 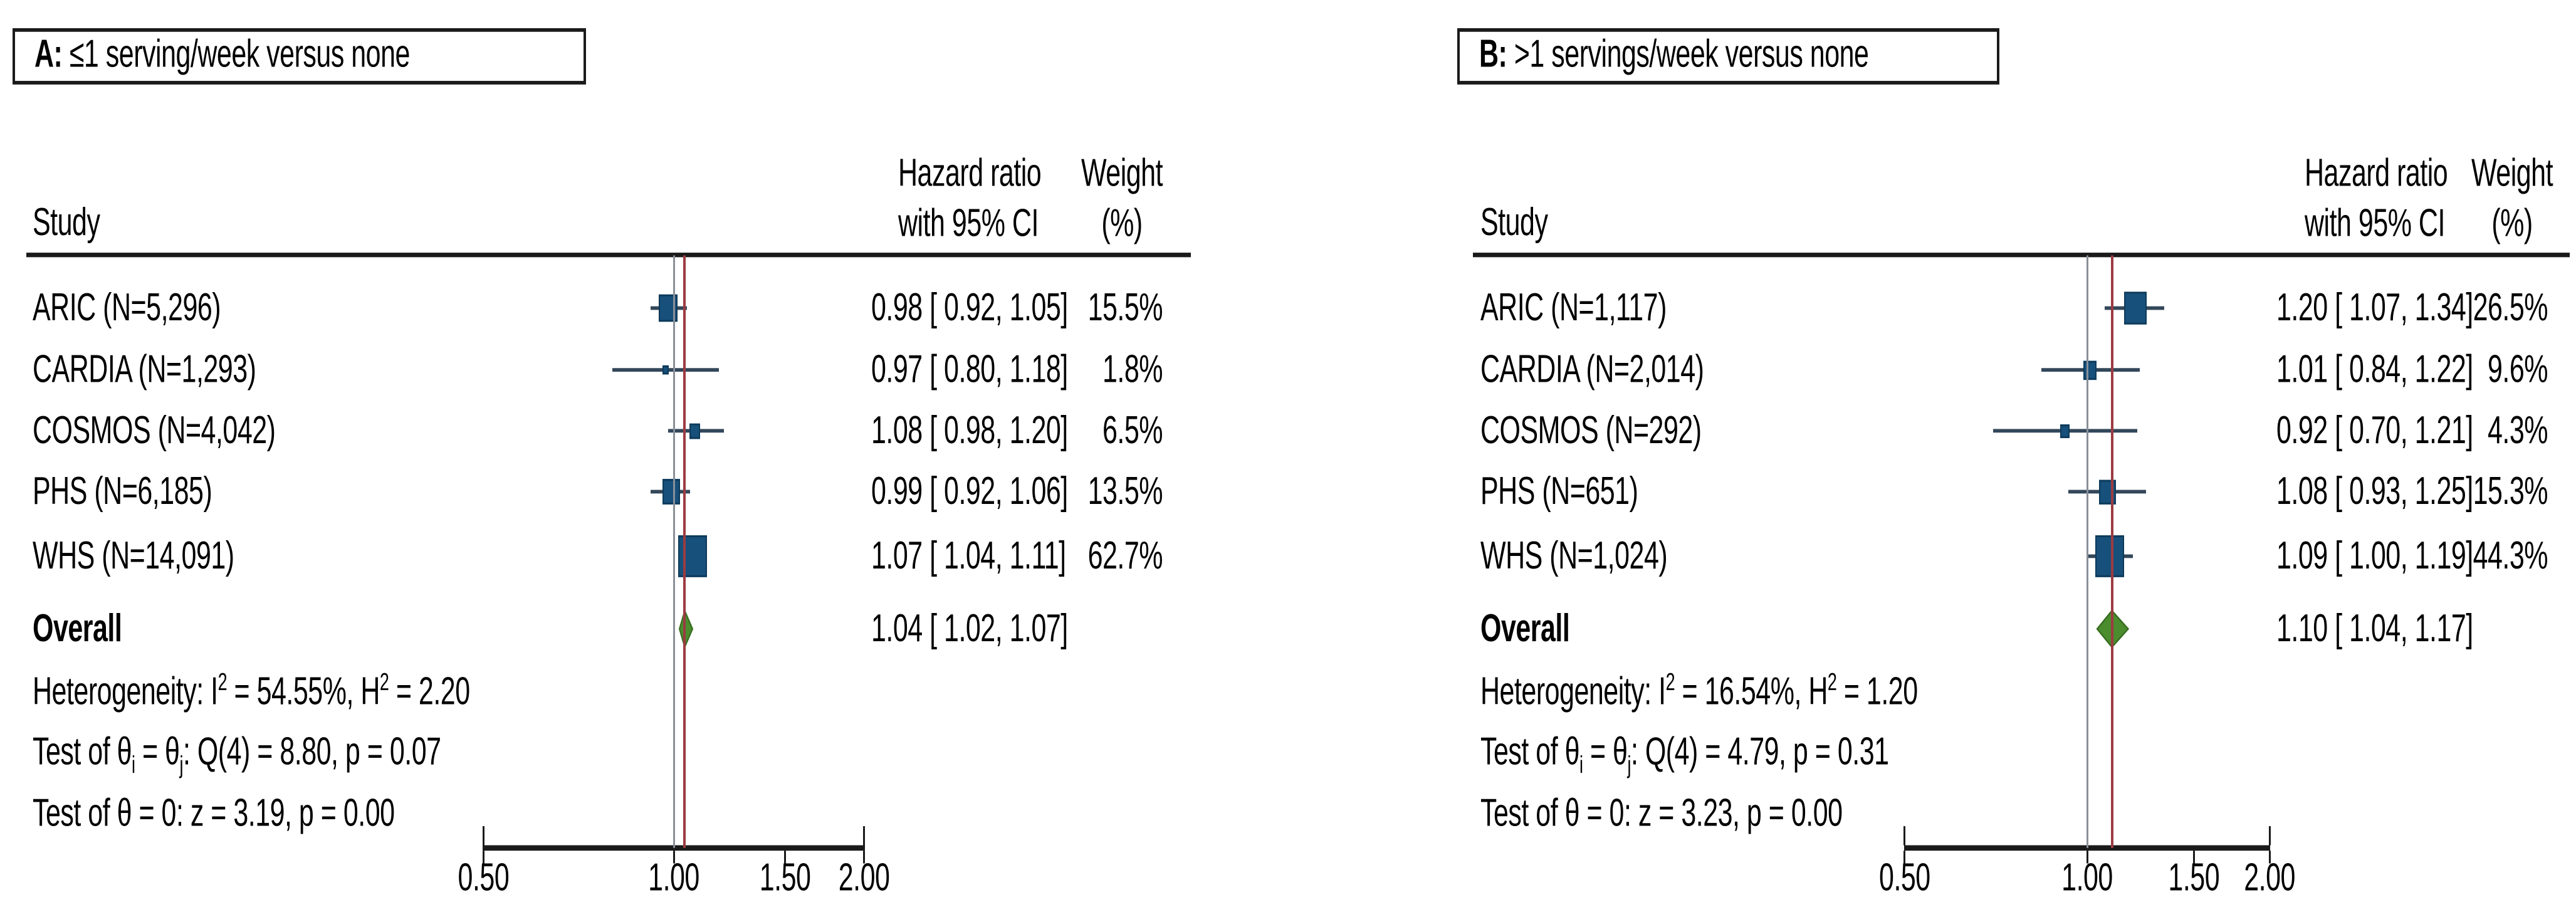 I want to click on het-pre-b: Heterogeneity: I, so click(x=1573, y=691).